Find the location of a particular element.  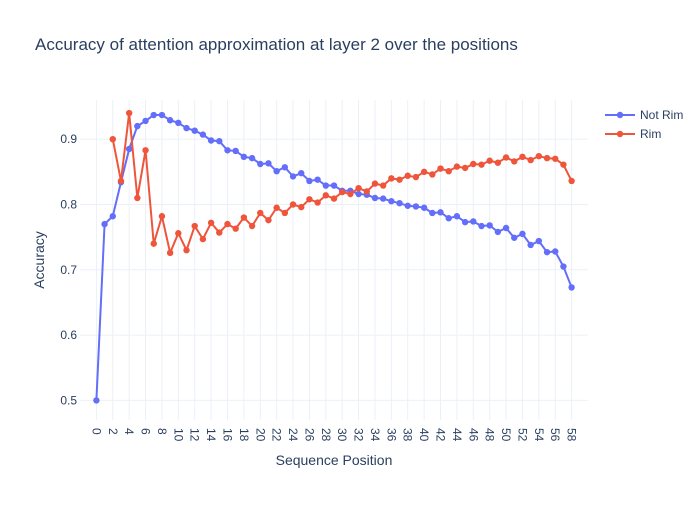

legend-item-not-rim: Not Rim is located at coordinates (644, 115).